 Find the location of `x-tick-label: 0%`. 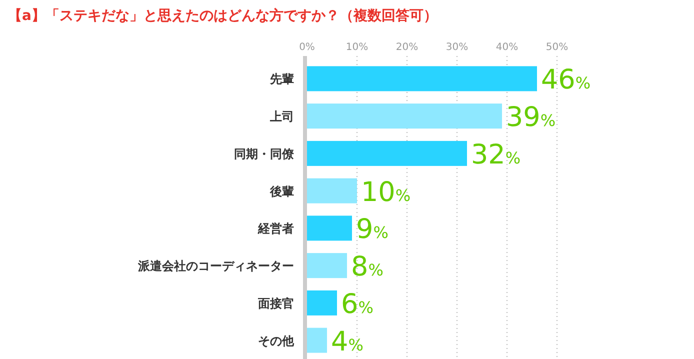

x-tick-label: 0% is located at coordinates (307, 47).